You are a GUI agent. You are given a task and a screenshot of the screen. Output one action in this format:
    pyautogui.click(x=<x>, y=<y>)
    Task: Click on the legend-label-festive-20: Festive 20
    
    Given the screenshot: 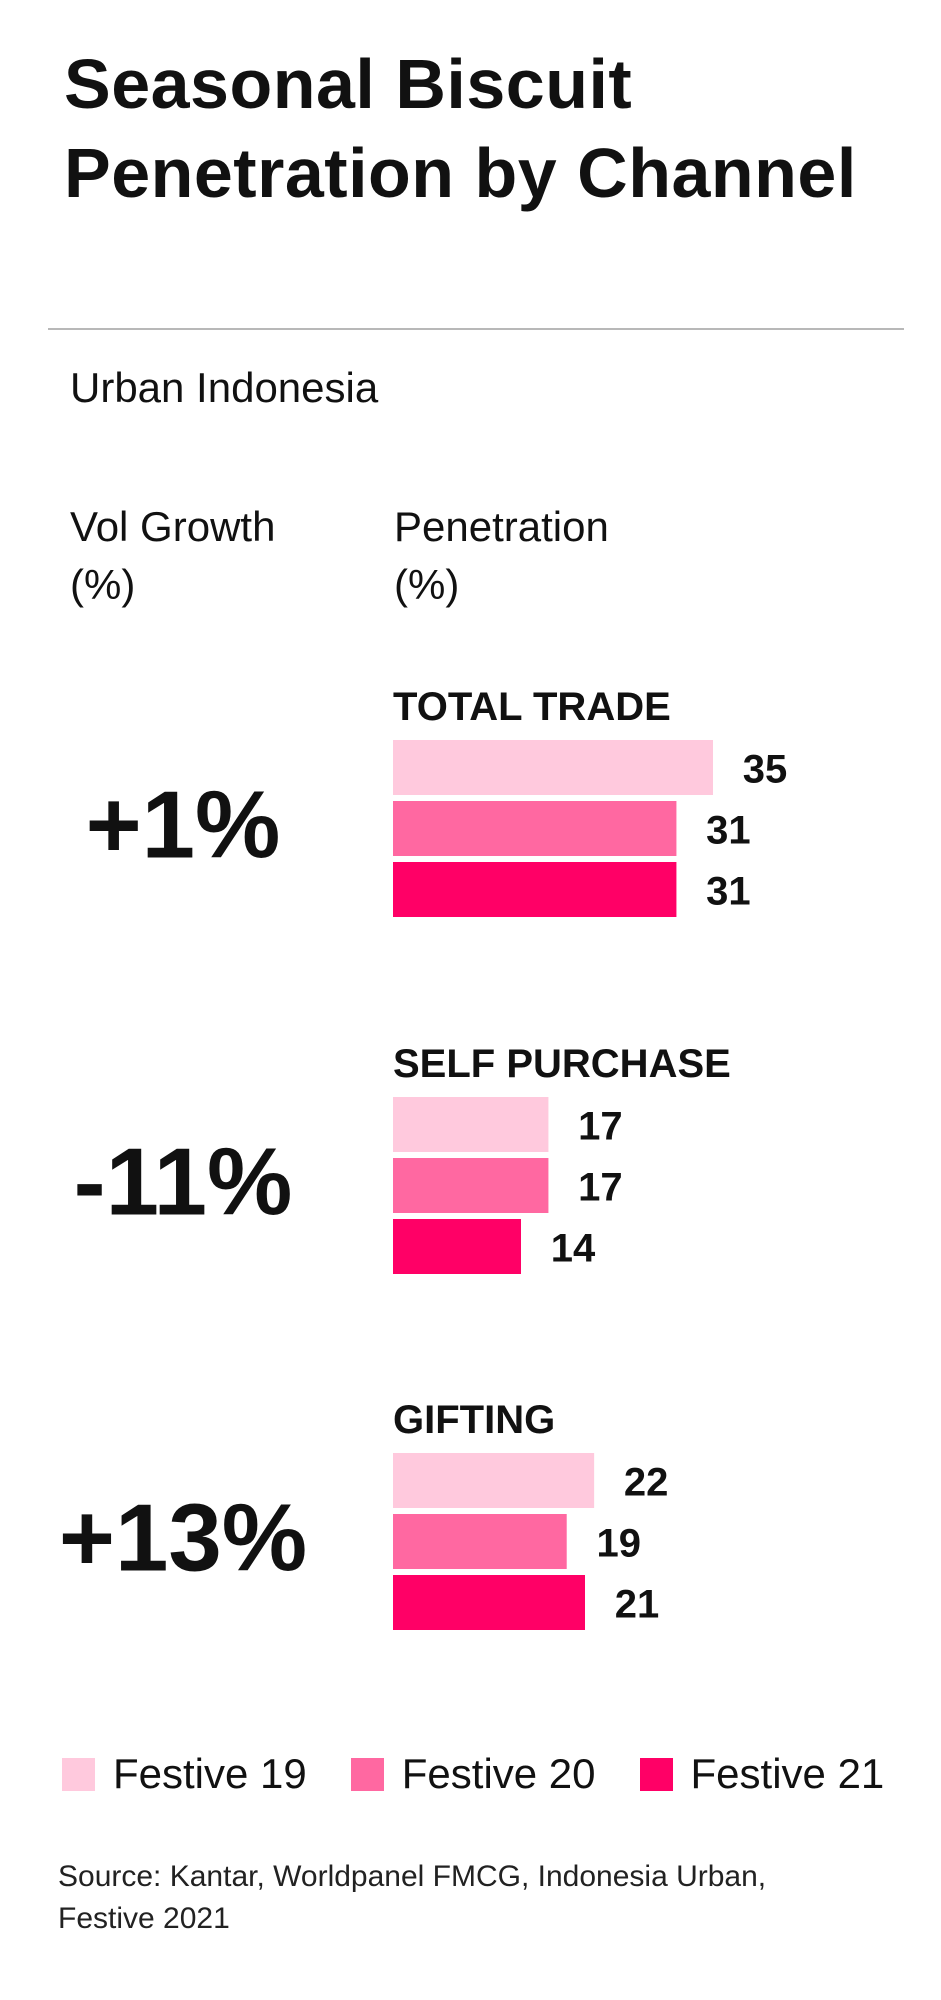 What is the action you would take?
    pyautogui.click(x=498, y=1773)
    